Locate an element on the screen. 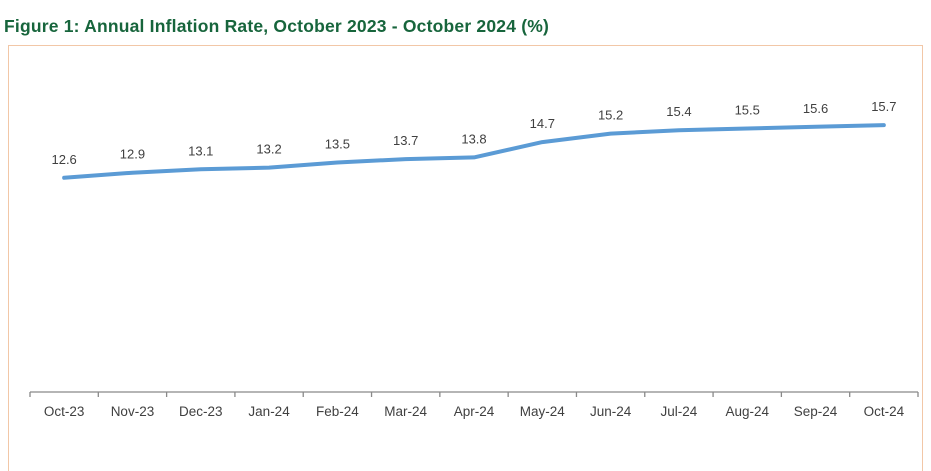  x-axis-label: Jun-24 is located at coordinates (611, 411).